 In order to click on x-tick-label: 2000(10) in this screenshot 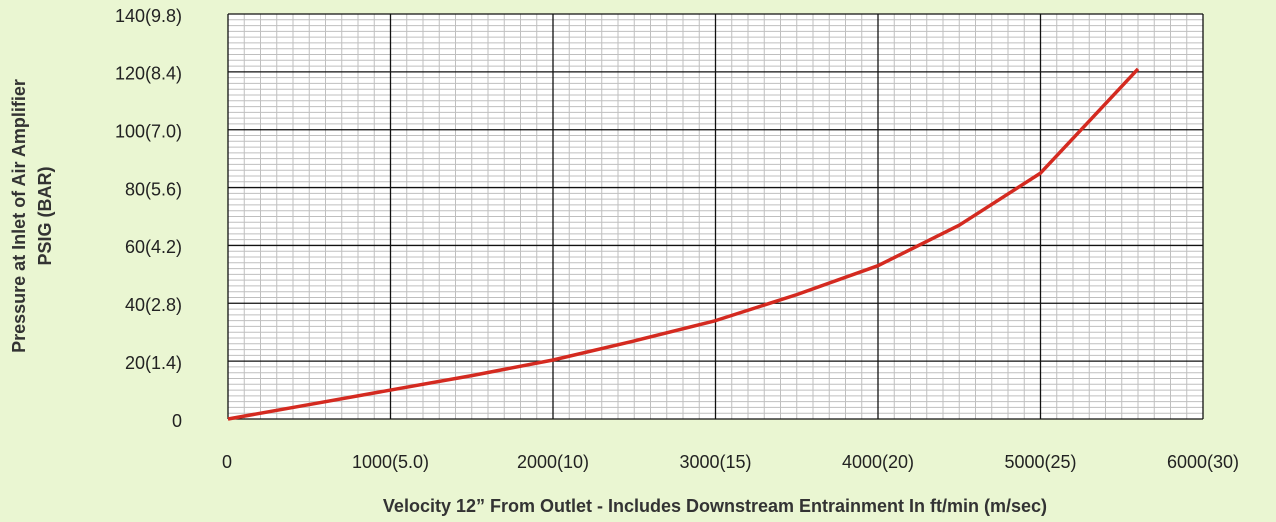, I will do `click(553, 462)`.